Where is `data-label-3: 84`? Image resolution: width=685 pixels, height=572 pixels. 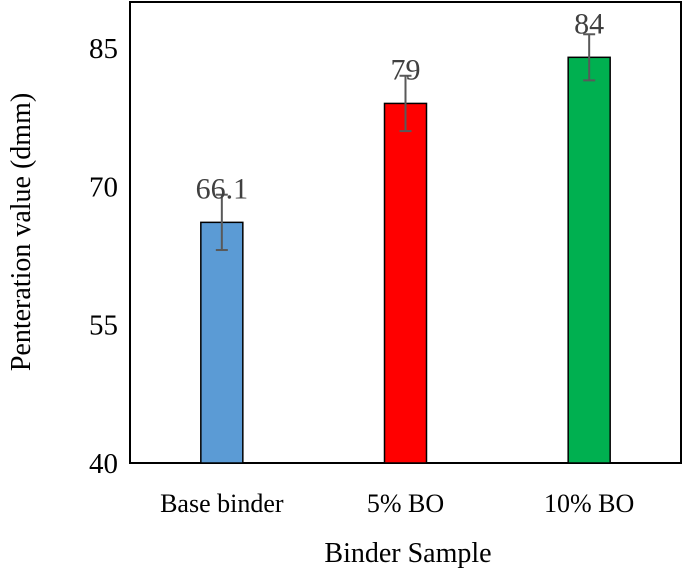 data-label-3: 84 is located at coordinates (589, 23).